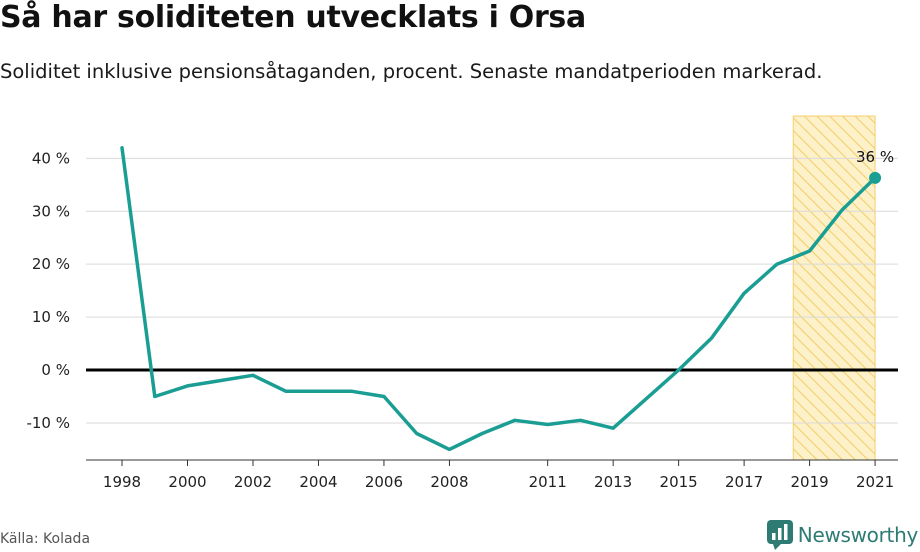 The image size is (920, 552). I want to click on end-value-label: 36 %, so click(875, 157).